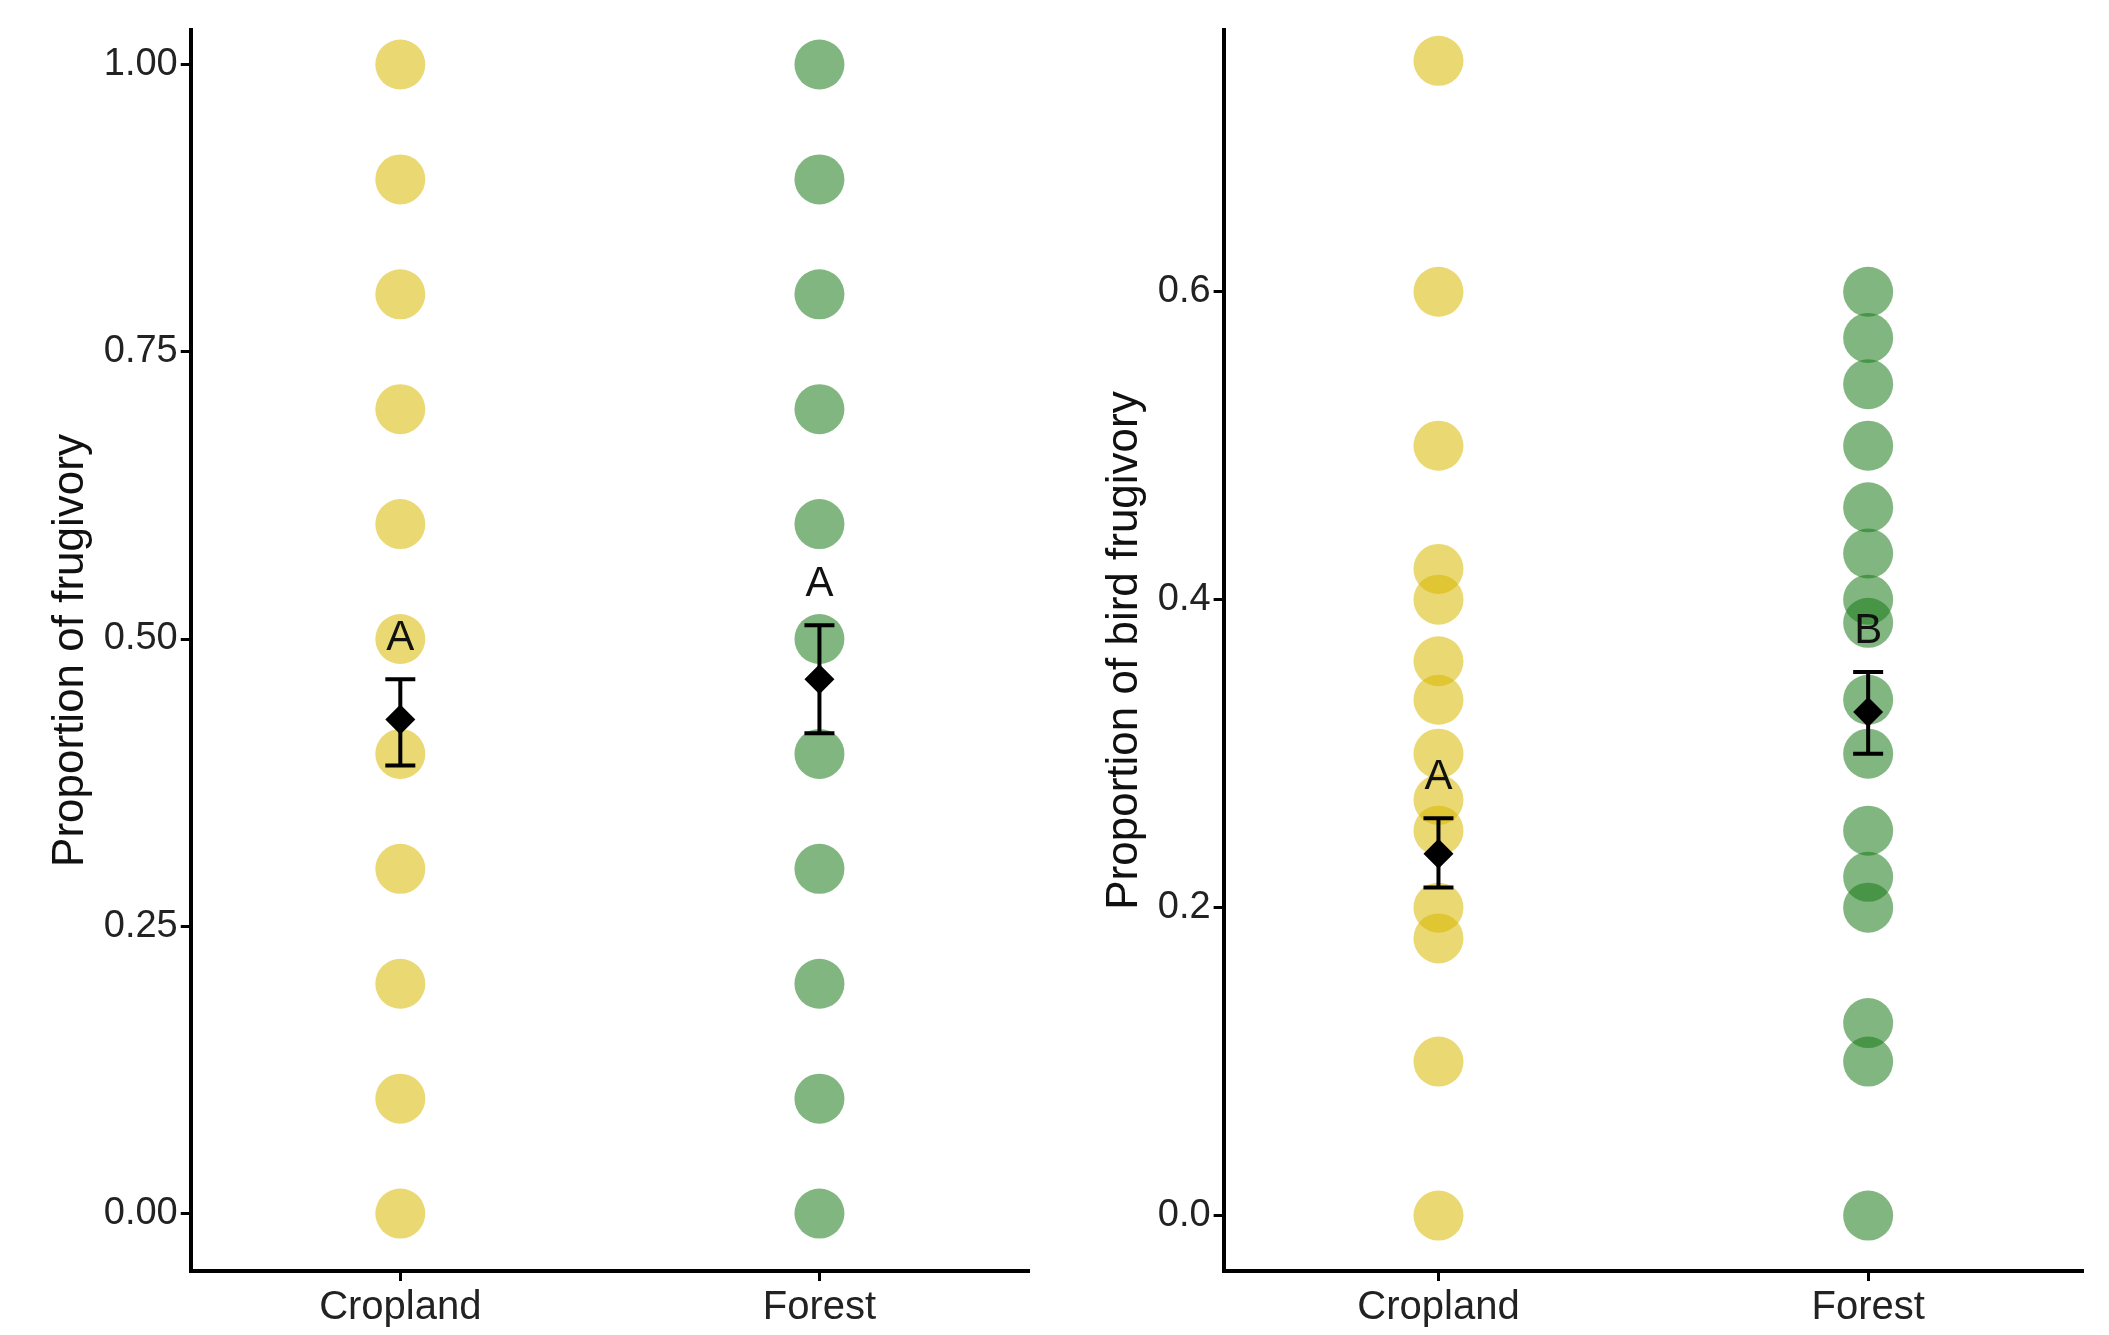  I want to click on y-tick-label: 0.0, so click(1184, 1213).